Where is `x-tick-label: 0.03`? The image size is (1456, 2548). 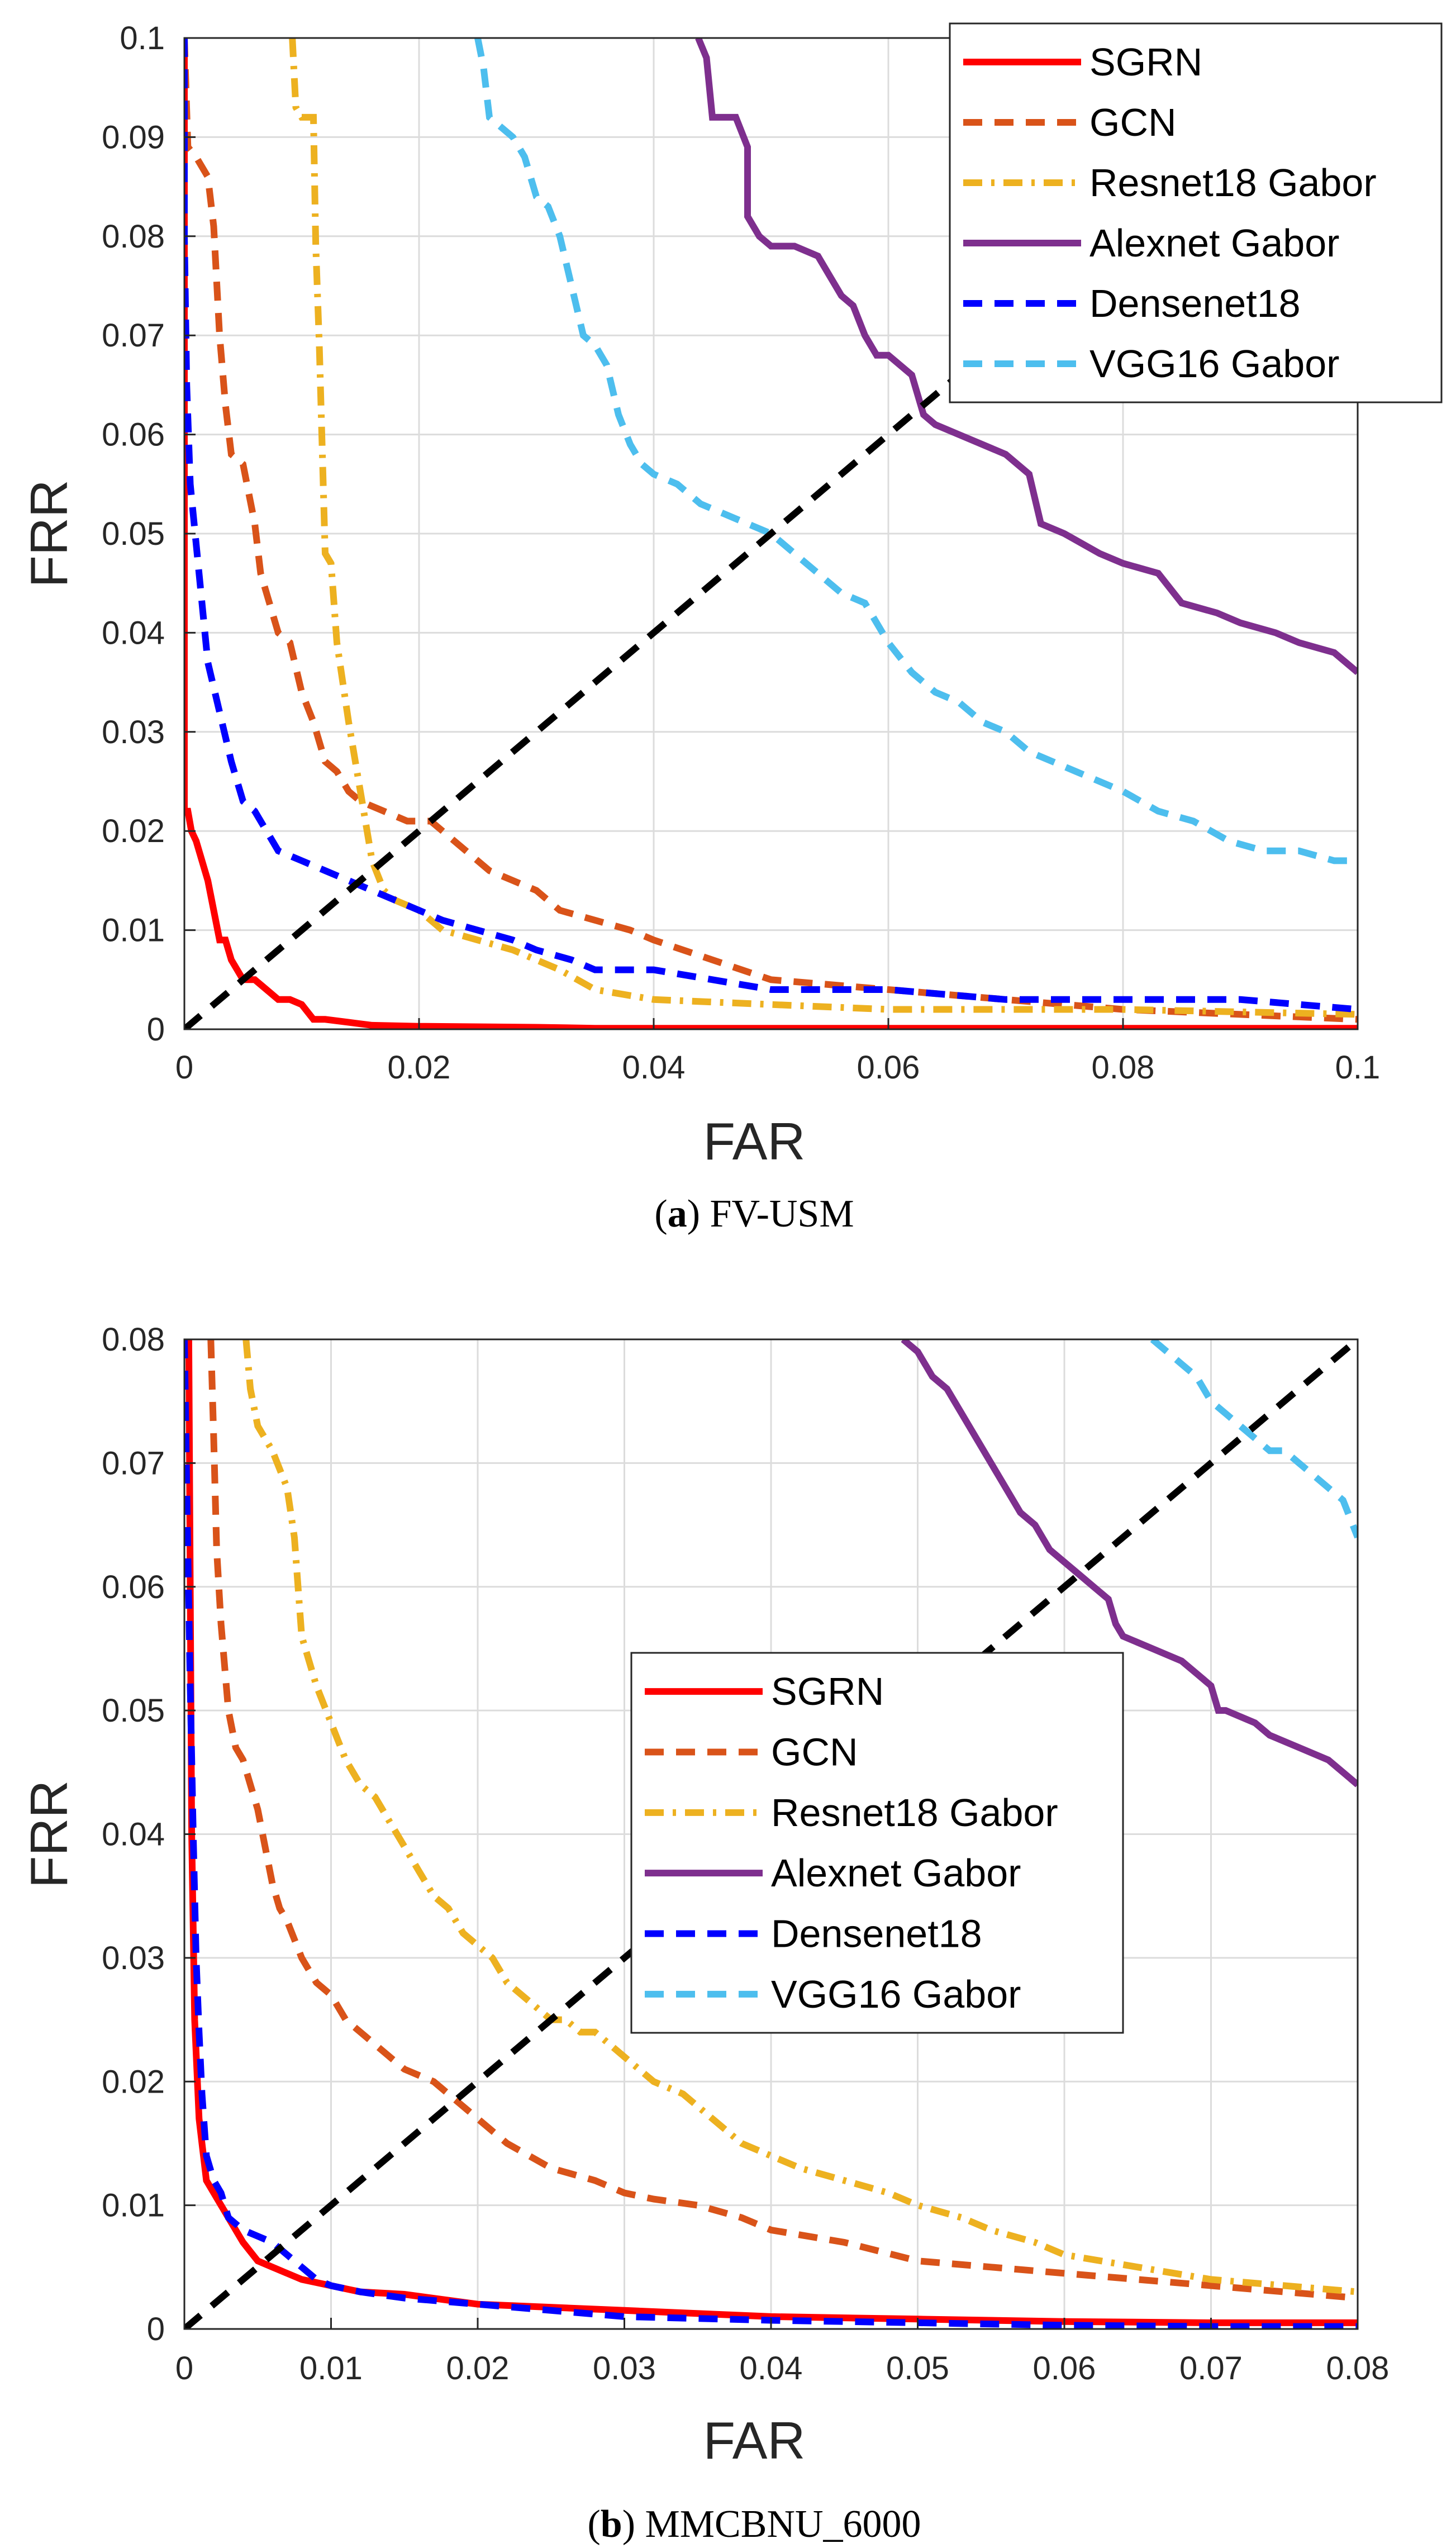
x-tick-label: 0.03 is located at coordinates (624, 2368).